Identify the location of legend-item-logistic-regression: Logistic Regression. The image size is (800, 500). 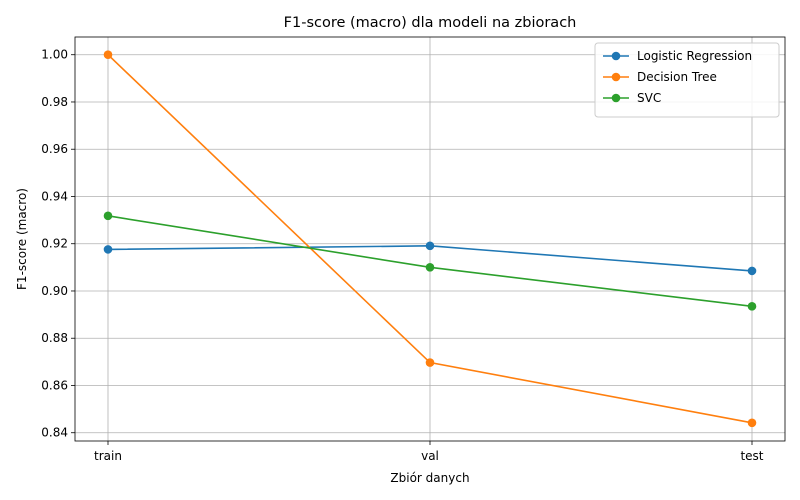
(677, 56).